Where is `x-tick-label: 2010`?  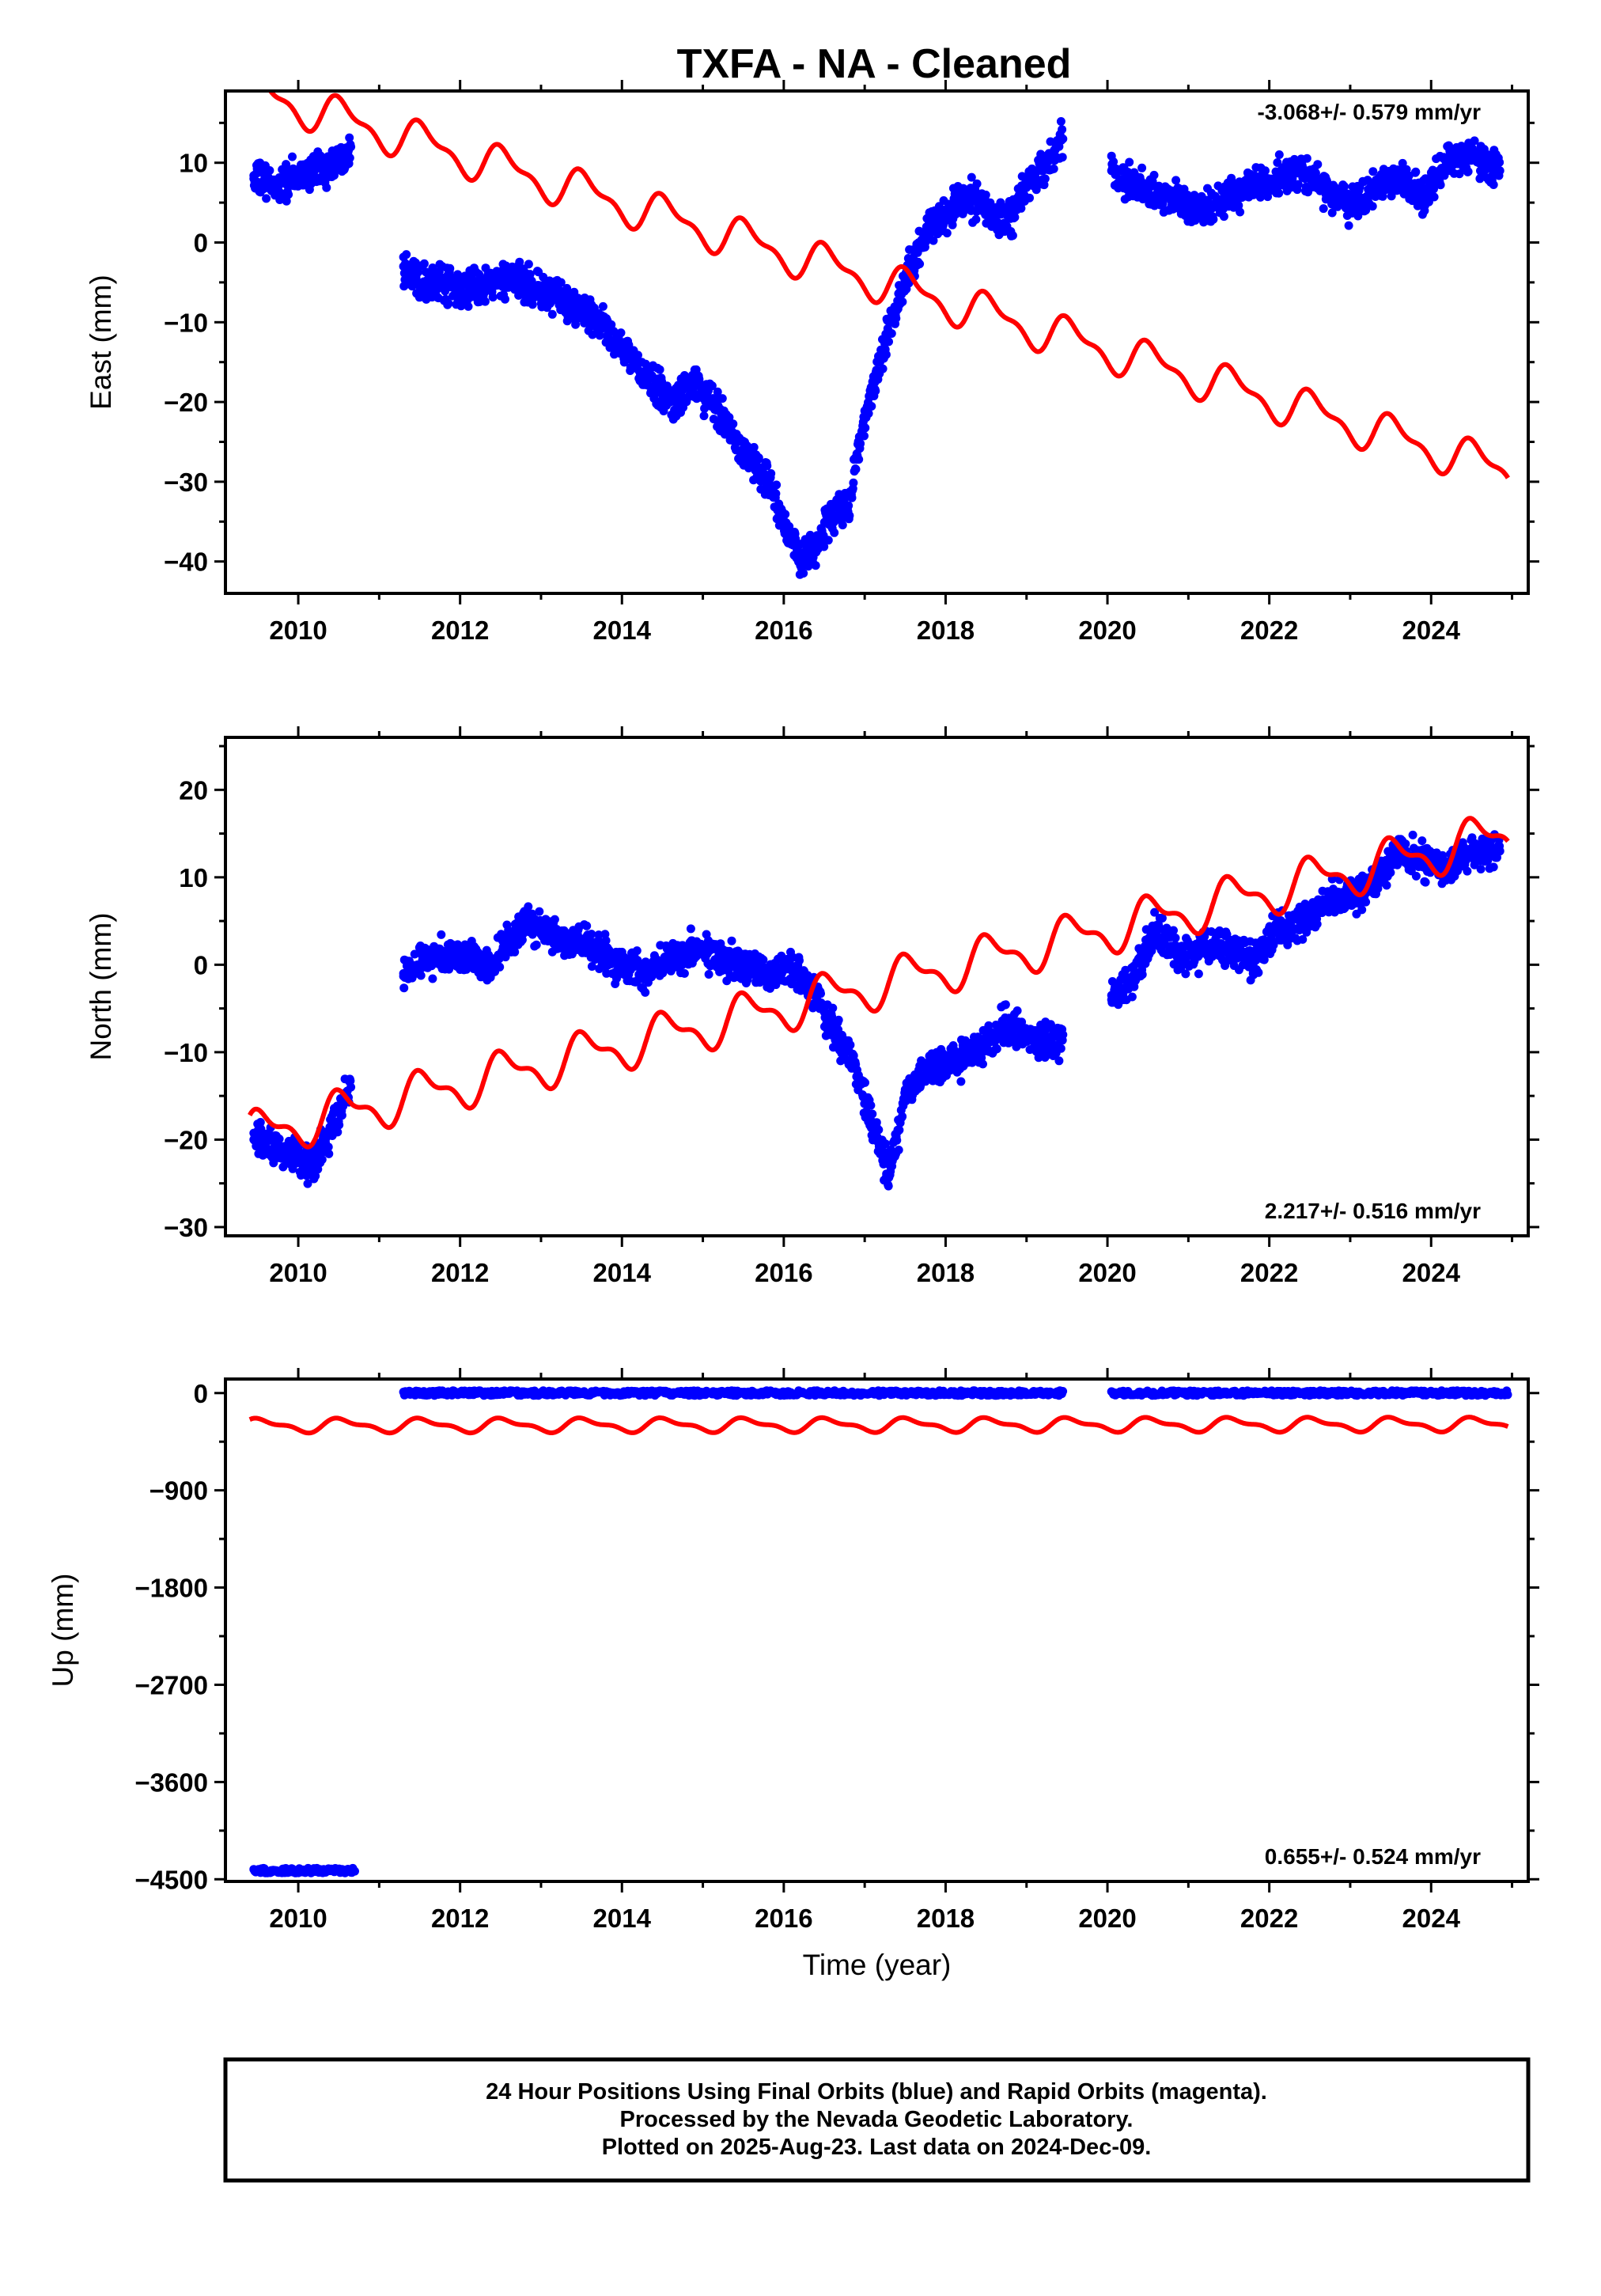
x-tick-label: 2010 is located at coordinates (298, 631).